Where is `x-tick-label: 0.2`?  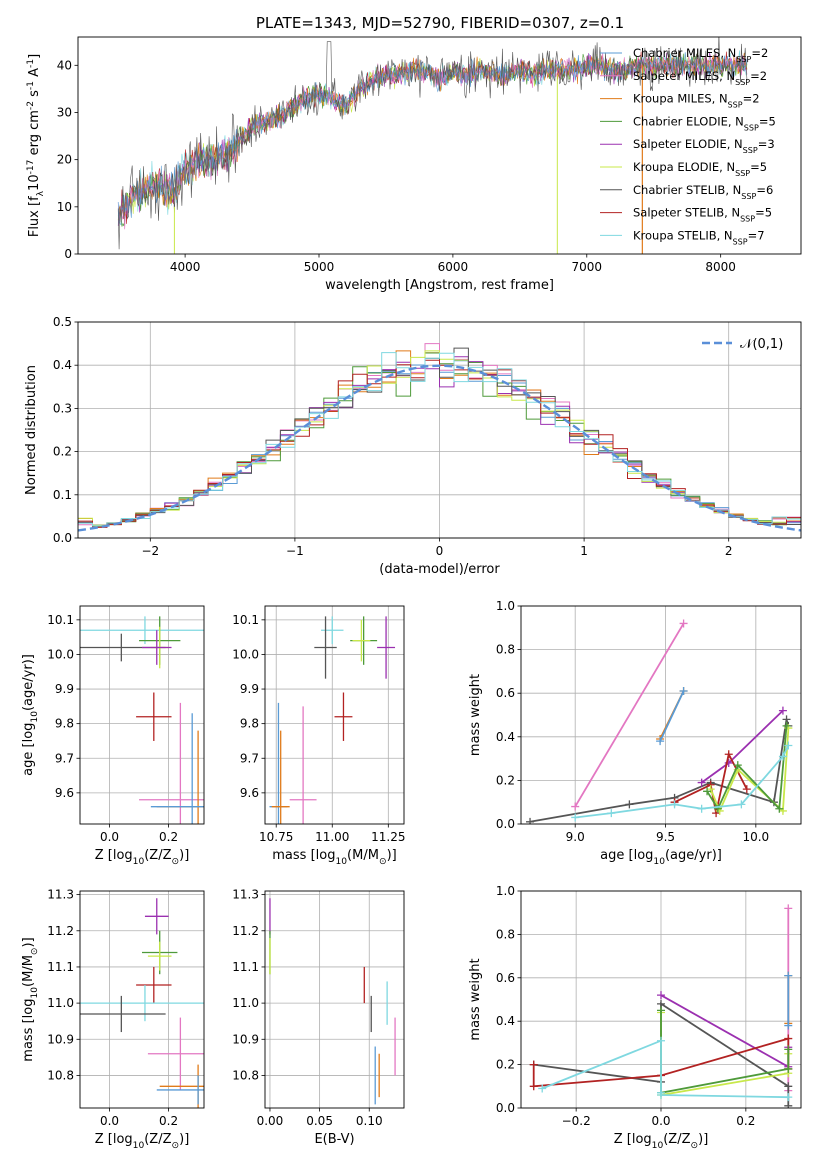 x-tick-label: 0.2 is located at coordinates (745, 1121).